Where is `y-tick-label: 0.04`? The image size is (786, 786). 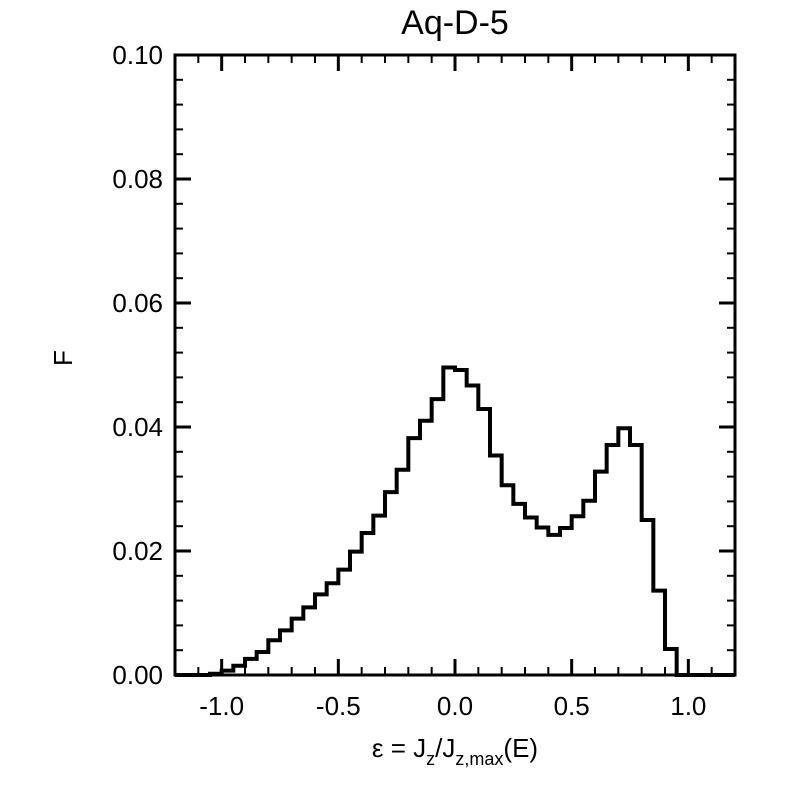
y-tick-label: 0.04 is located at coordinates (137, 427).